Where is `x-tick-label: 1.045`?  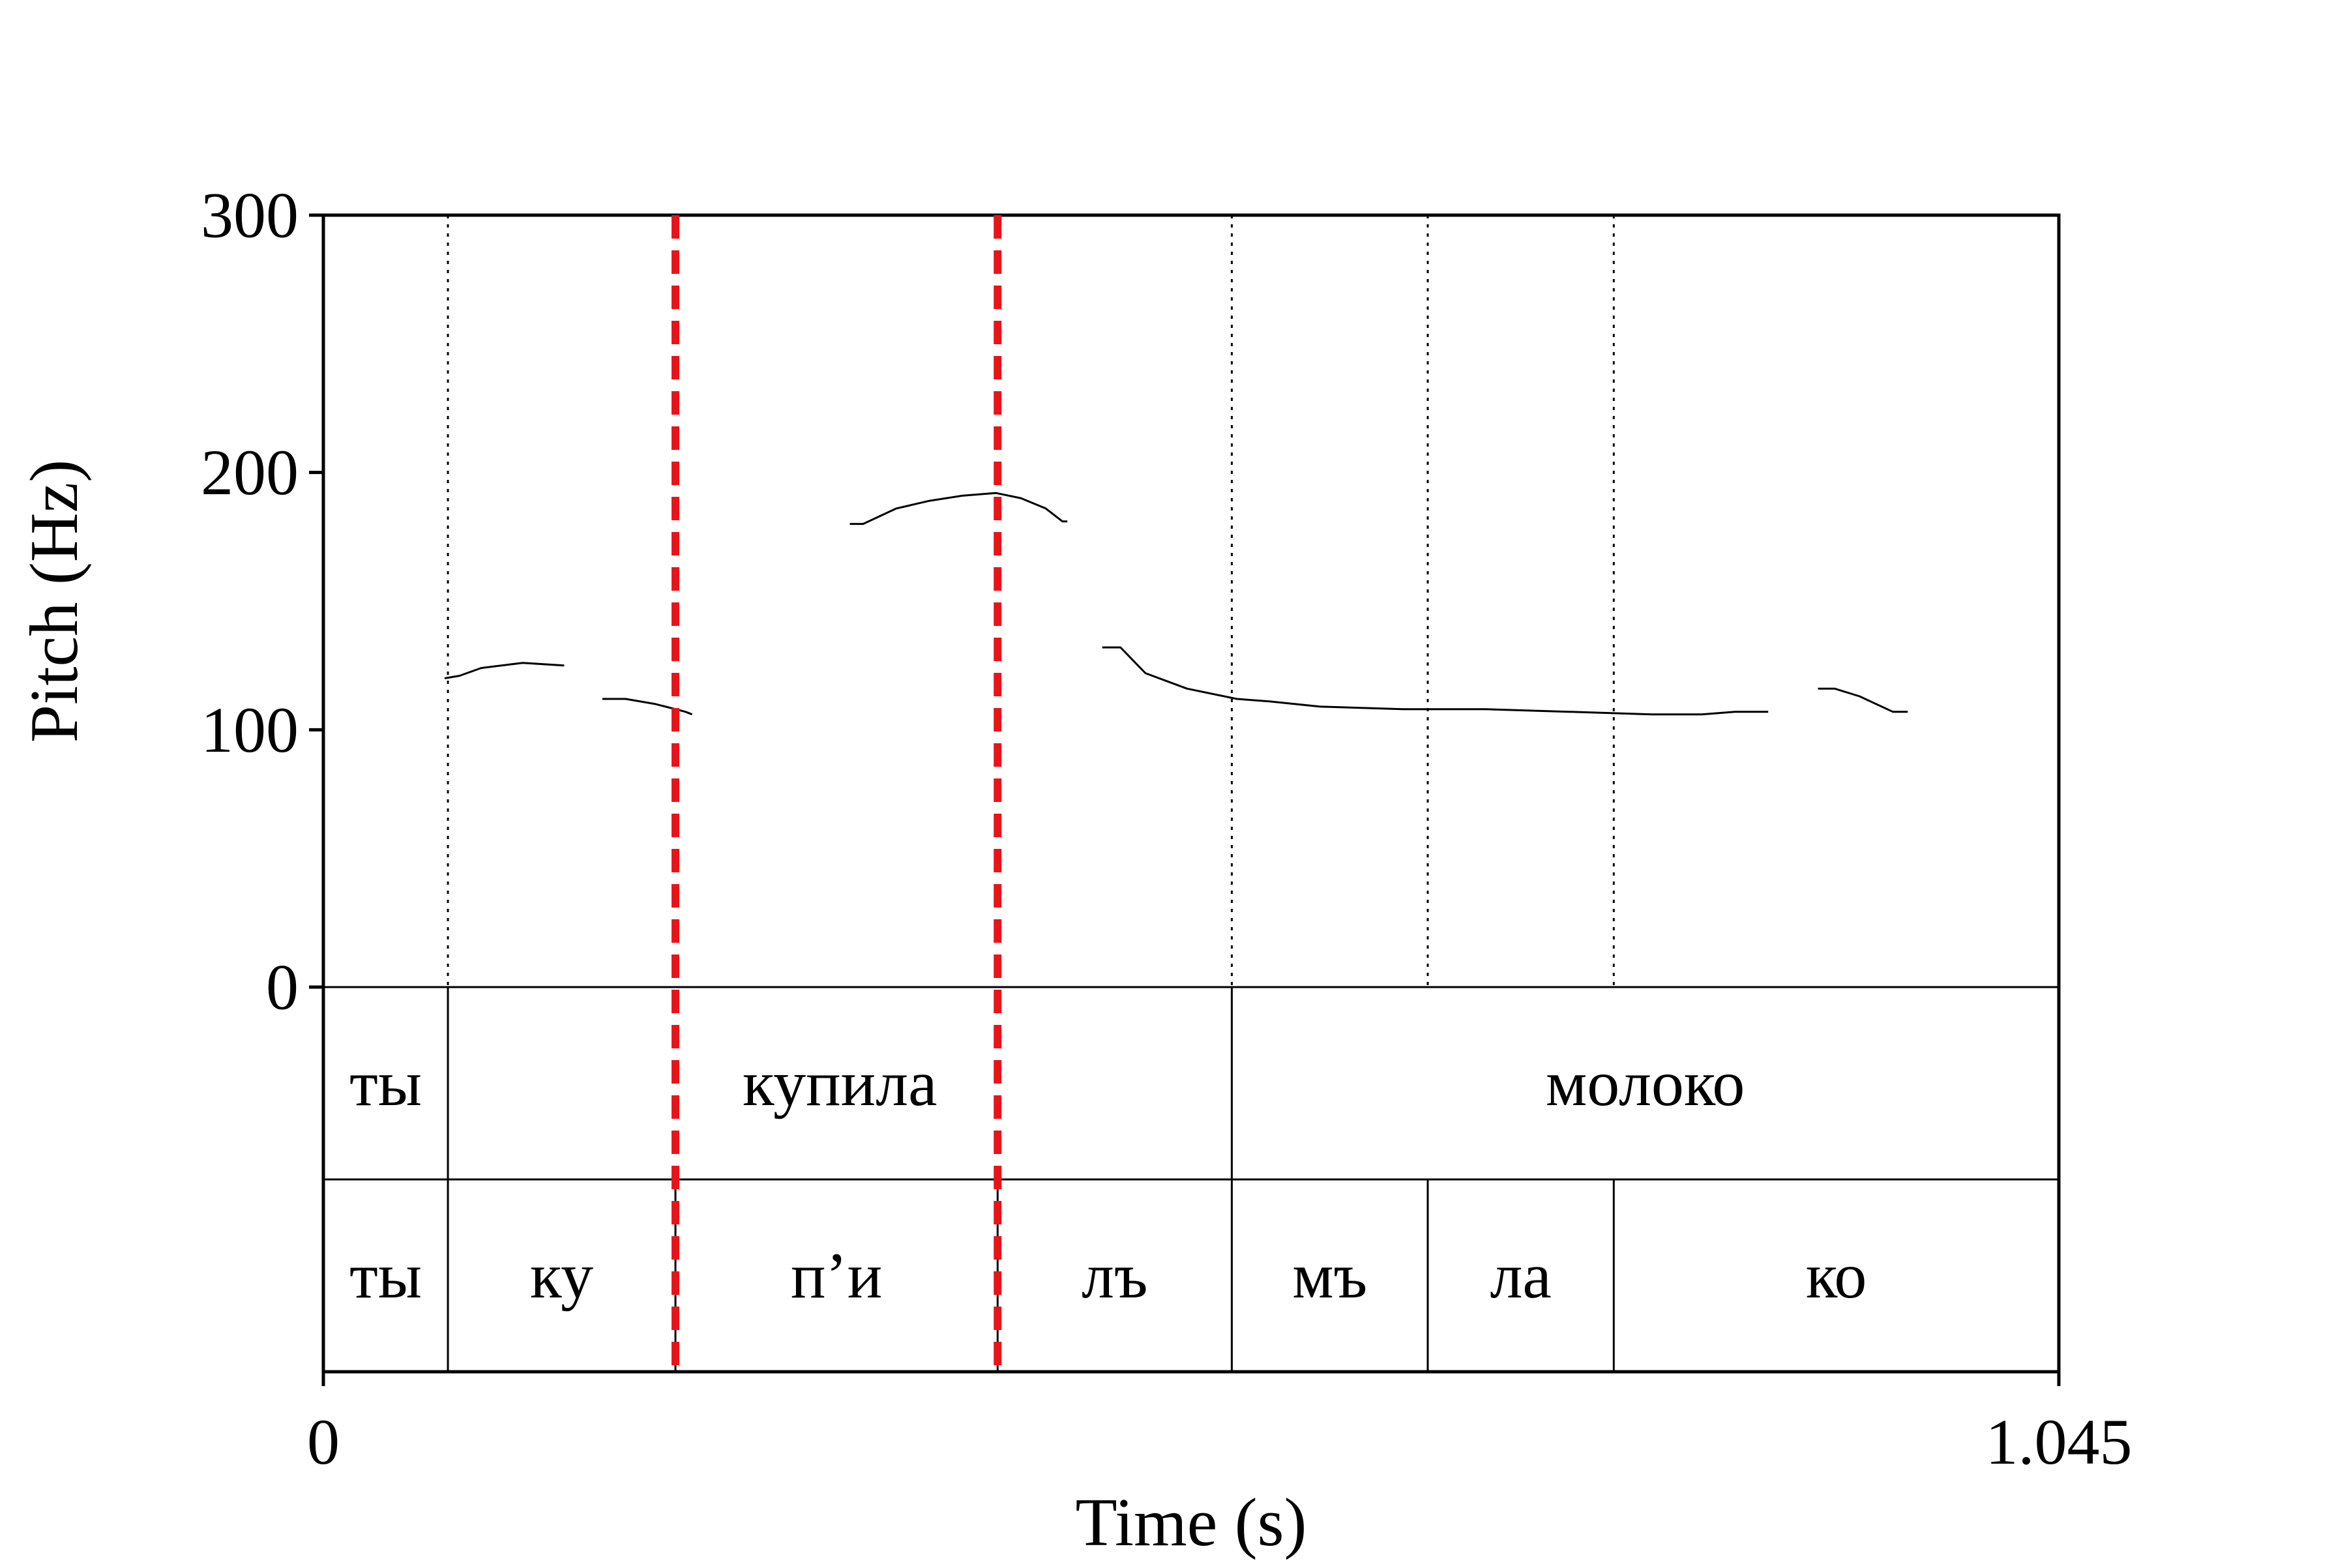
x-tick-label: 1.045 is located at coordinates (2059, 1442).